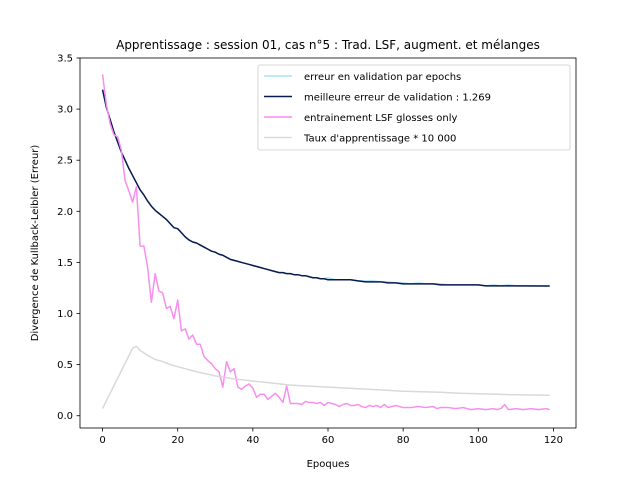 Image resolution: width=640 pixels, height=480 pixels. What do you see at coordinates (381, 118) in the screenshot?
I see `legend-label: entrainement LSF glosses only` at bounding box center [381, 118].